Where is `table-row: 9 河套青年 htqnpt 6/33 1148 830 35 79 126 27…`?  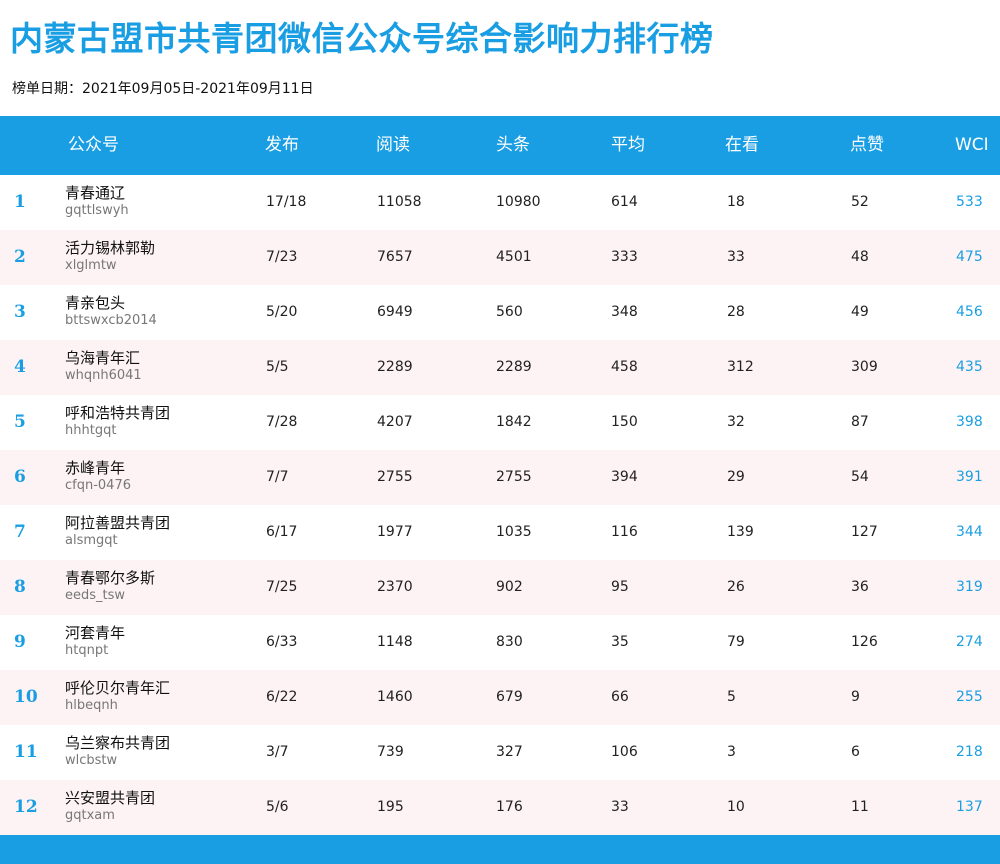
table-row: 9 河套青年 htqnpt 6/33 1148 830 35 79 126 27… is located at coordinates (500, 642).